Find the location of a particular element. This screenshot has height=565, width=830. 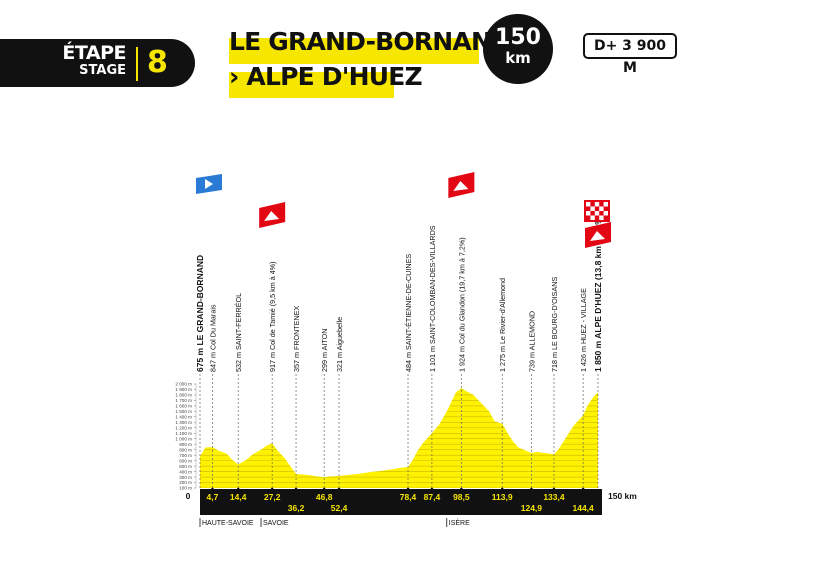

waypoint-label: 357 m FRONTENEX is located at coordinates (296, 338).